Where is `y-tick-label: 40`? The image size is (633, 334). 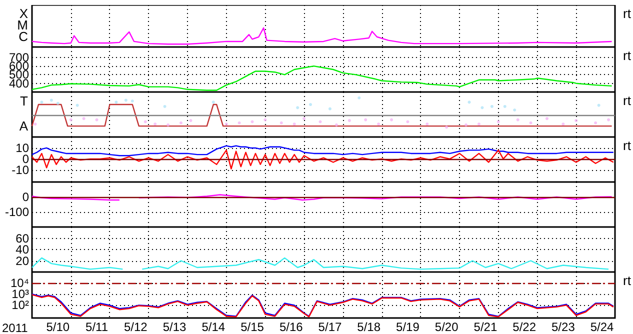
y-tick-label: 40 is located at coordinates (23, 249).